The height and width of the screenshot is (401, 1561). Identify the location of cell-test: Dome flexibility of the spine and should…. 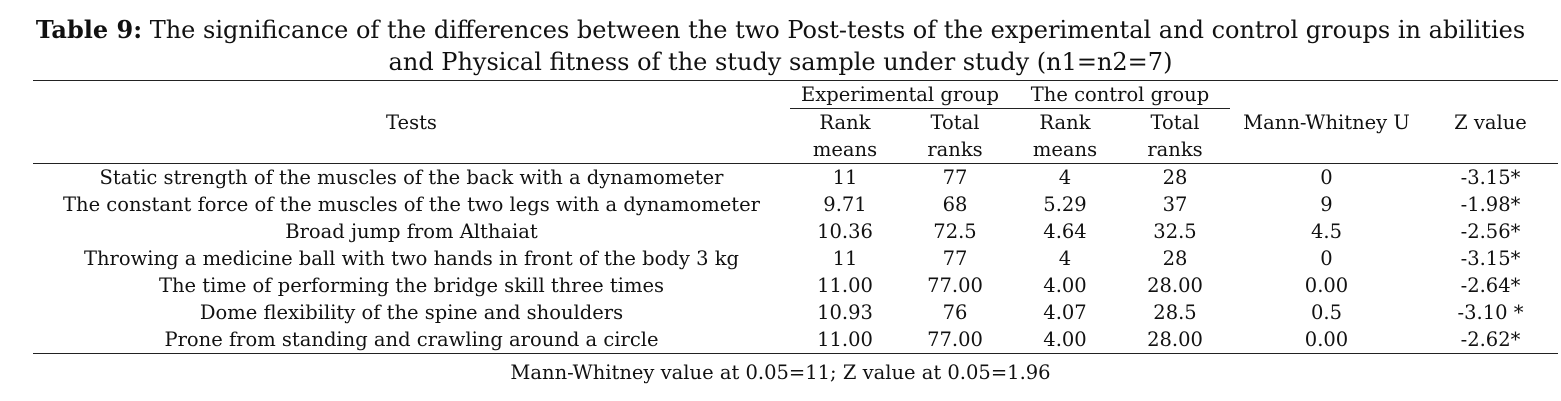
(411, 312).